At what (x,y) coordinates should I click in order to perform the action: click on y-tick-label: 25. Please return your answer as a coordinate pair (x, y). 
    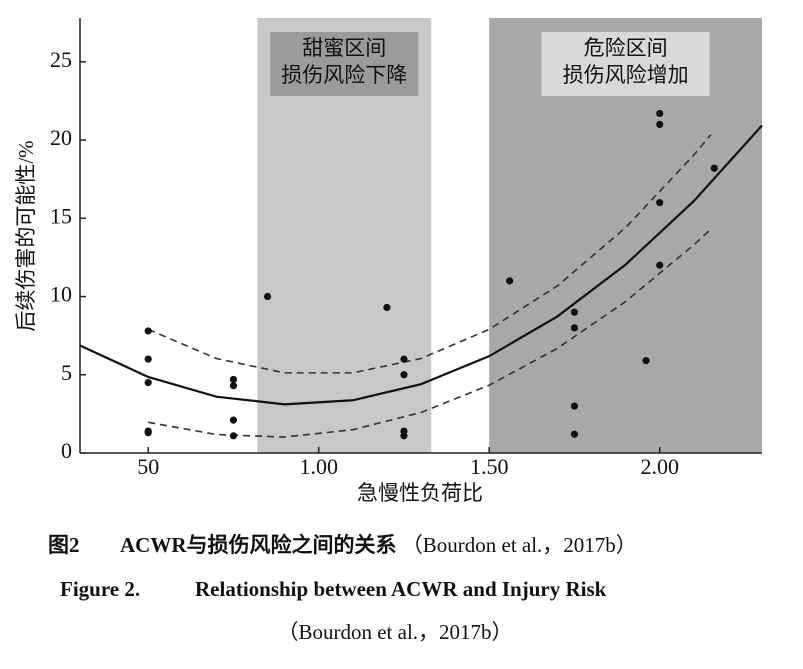
    Looking at the image, I should click on (61, 59).